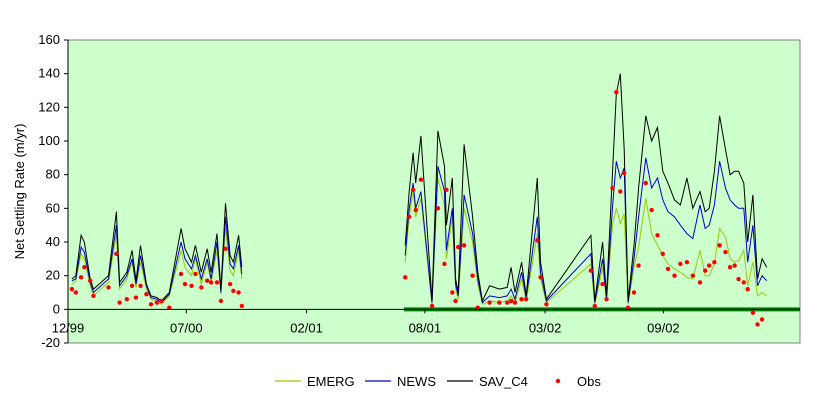  Describe the element at coordinates (49, 73) in the screenshot. I see `y-tick-label: 140` at that location.